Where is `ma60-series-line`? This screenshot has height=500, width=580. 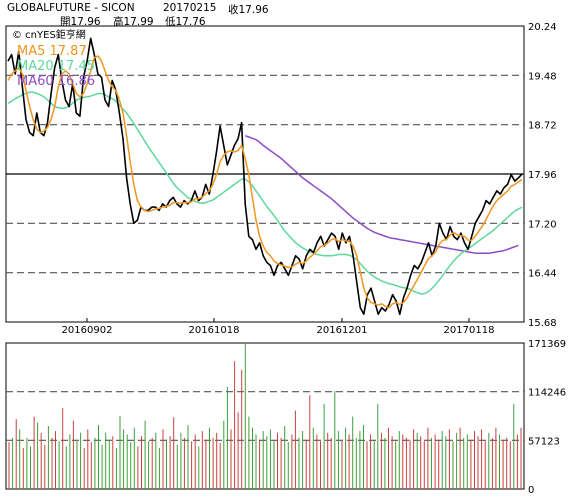
ma60-series-line is located at coordinates (381, 194).